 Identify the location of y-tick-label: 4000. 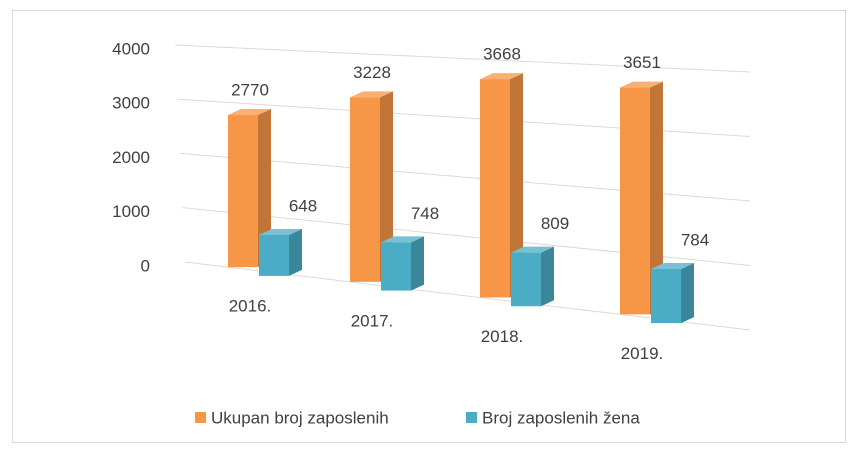
(131, 48).